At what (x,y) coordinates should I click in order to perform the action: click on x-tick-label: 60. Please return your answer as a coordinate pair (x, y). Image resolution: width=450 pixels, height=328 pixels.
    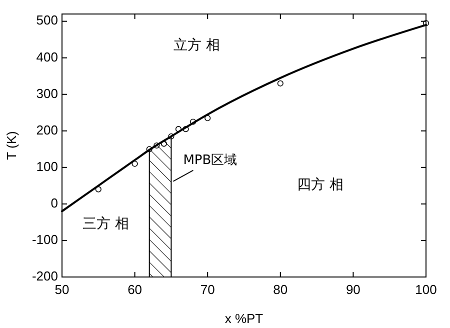
    Looking at the image, I should click on (135, 289).